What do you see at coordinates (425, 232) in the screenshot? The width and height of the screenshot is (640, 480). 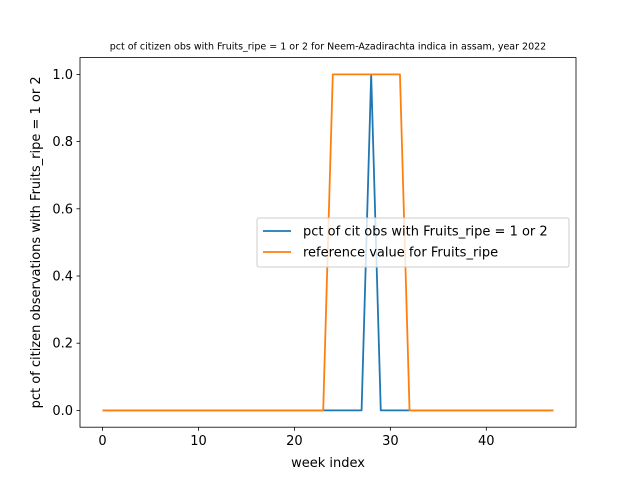 I see `legend-label-observations: pct of cit obs with Fruits_ripe = 1 or 2` at bounding box center [425, 232].